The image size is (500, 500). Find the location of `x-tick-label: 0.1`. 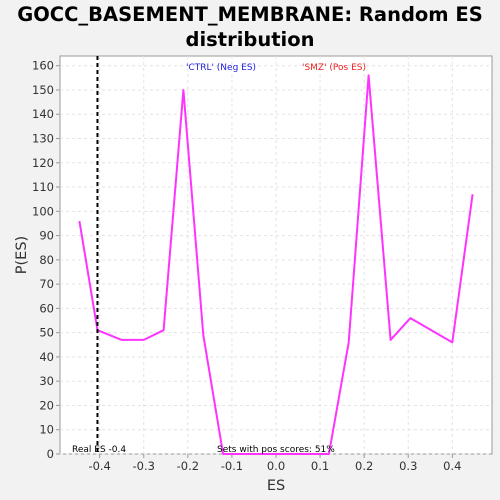

x-tick-label: 0.1 is located at coordinates (320, 466).